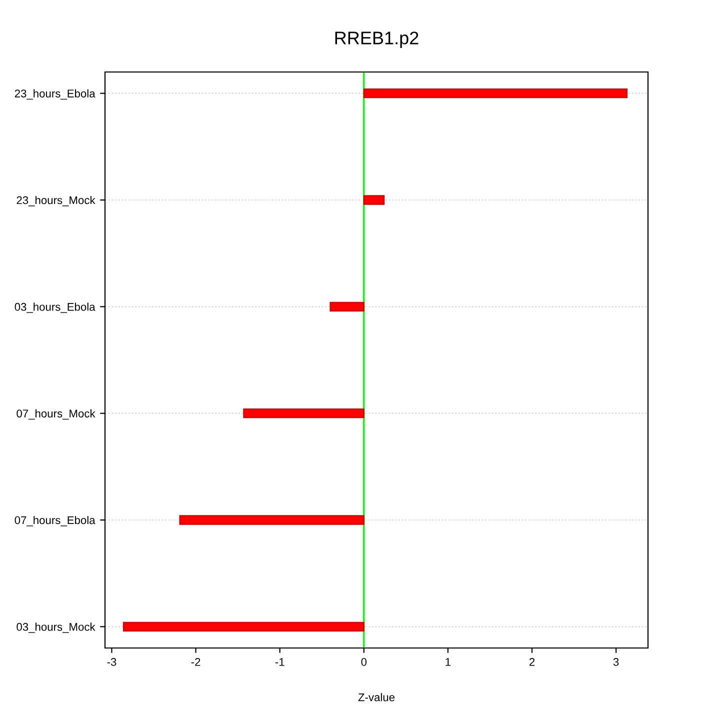 This screenshot has width=720, height=720. Describe the element at coordinates (376, 697) in the screenshot. I see `x-axis-title: Z-value` at that location.